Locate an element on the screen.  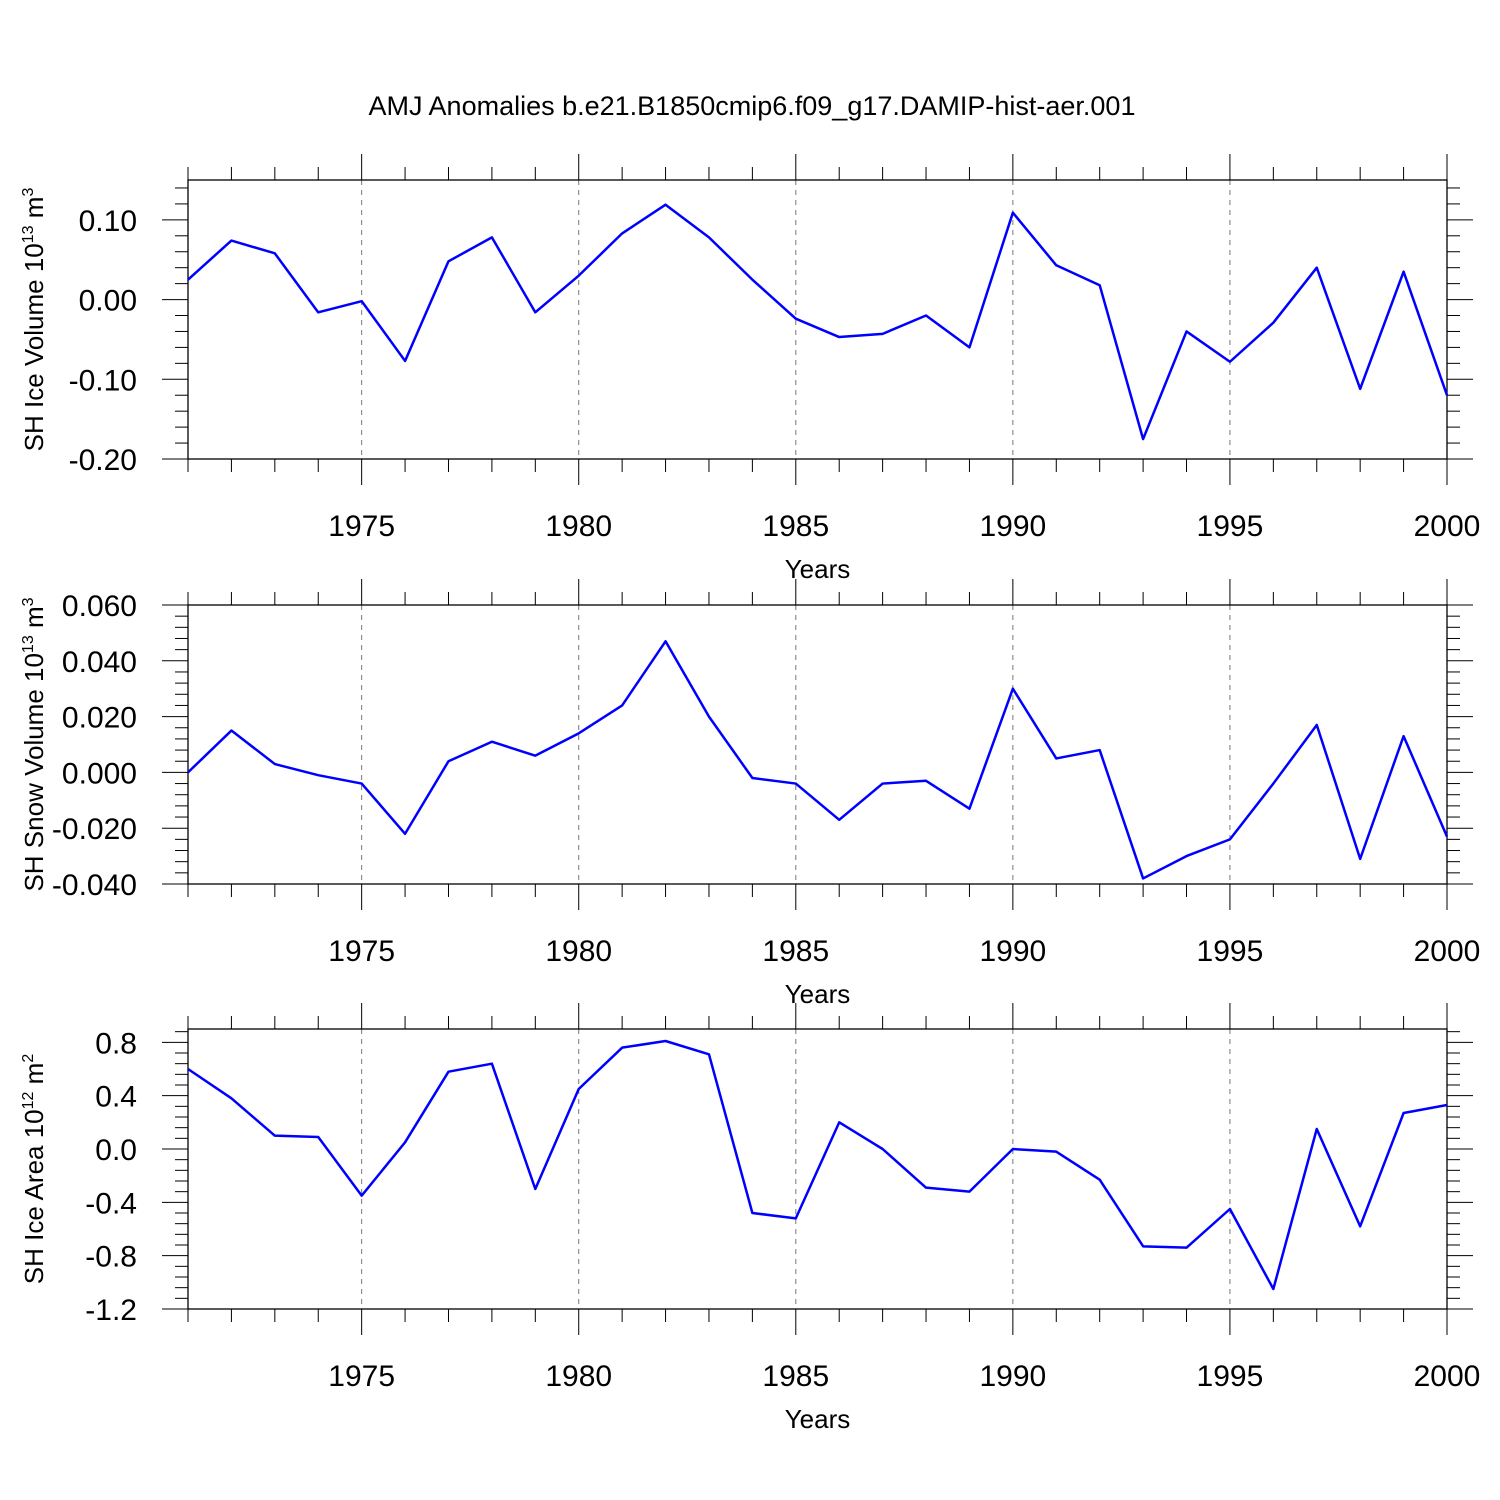
panel-1-y-tick-label: 0.10 is located at coordinates (108, 221).